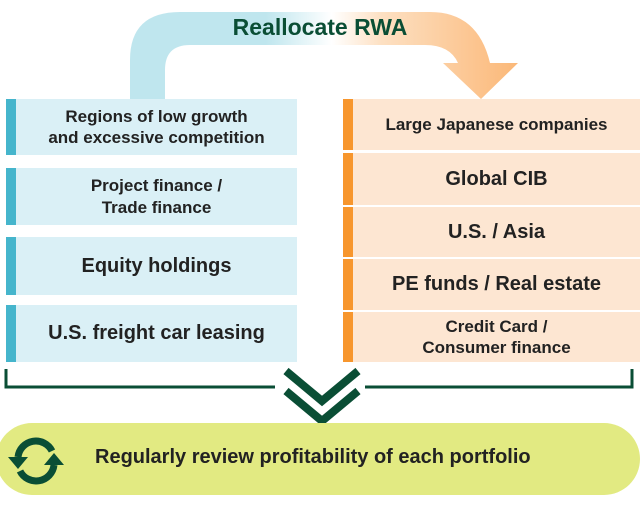 Image resolution: width=640 pixels, height=509 pixels. I want to click on increase-item: U.S. / Asia, so click(491, 232).